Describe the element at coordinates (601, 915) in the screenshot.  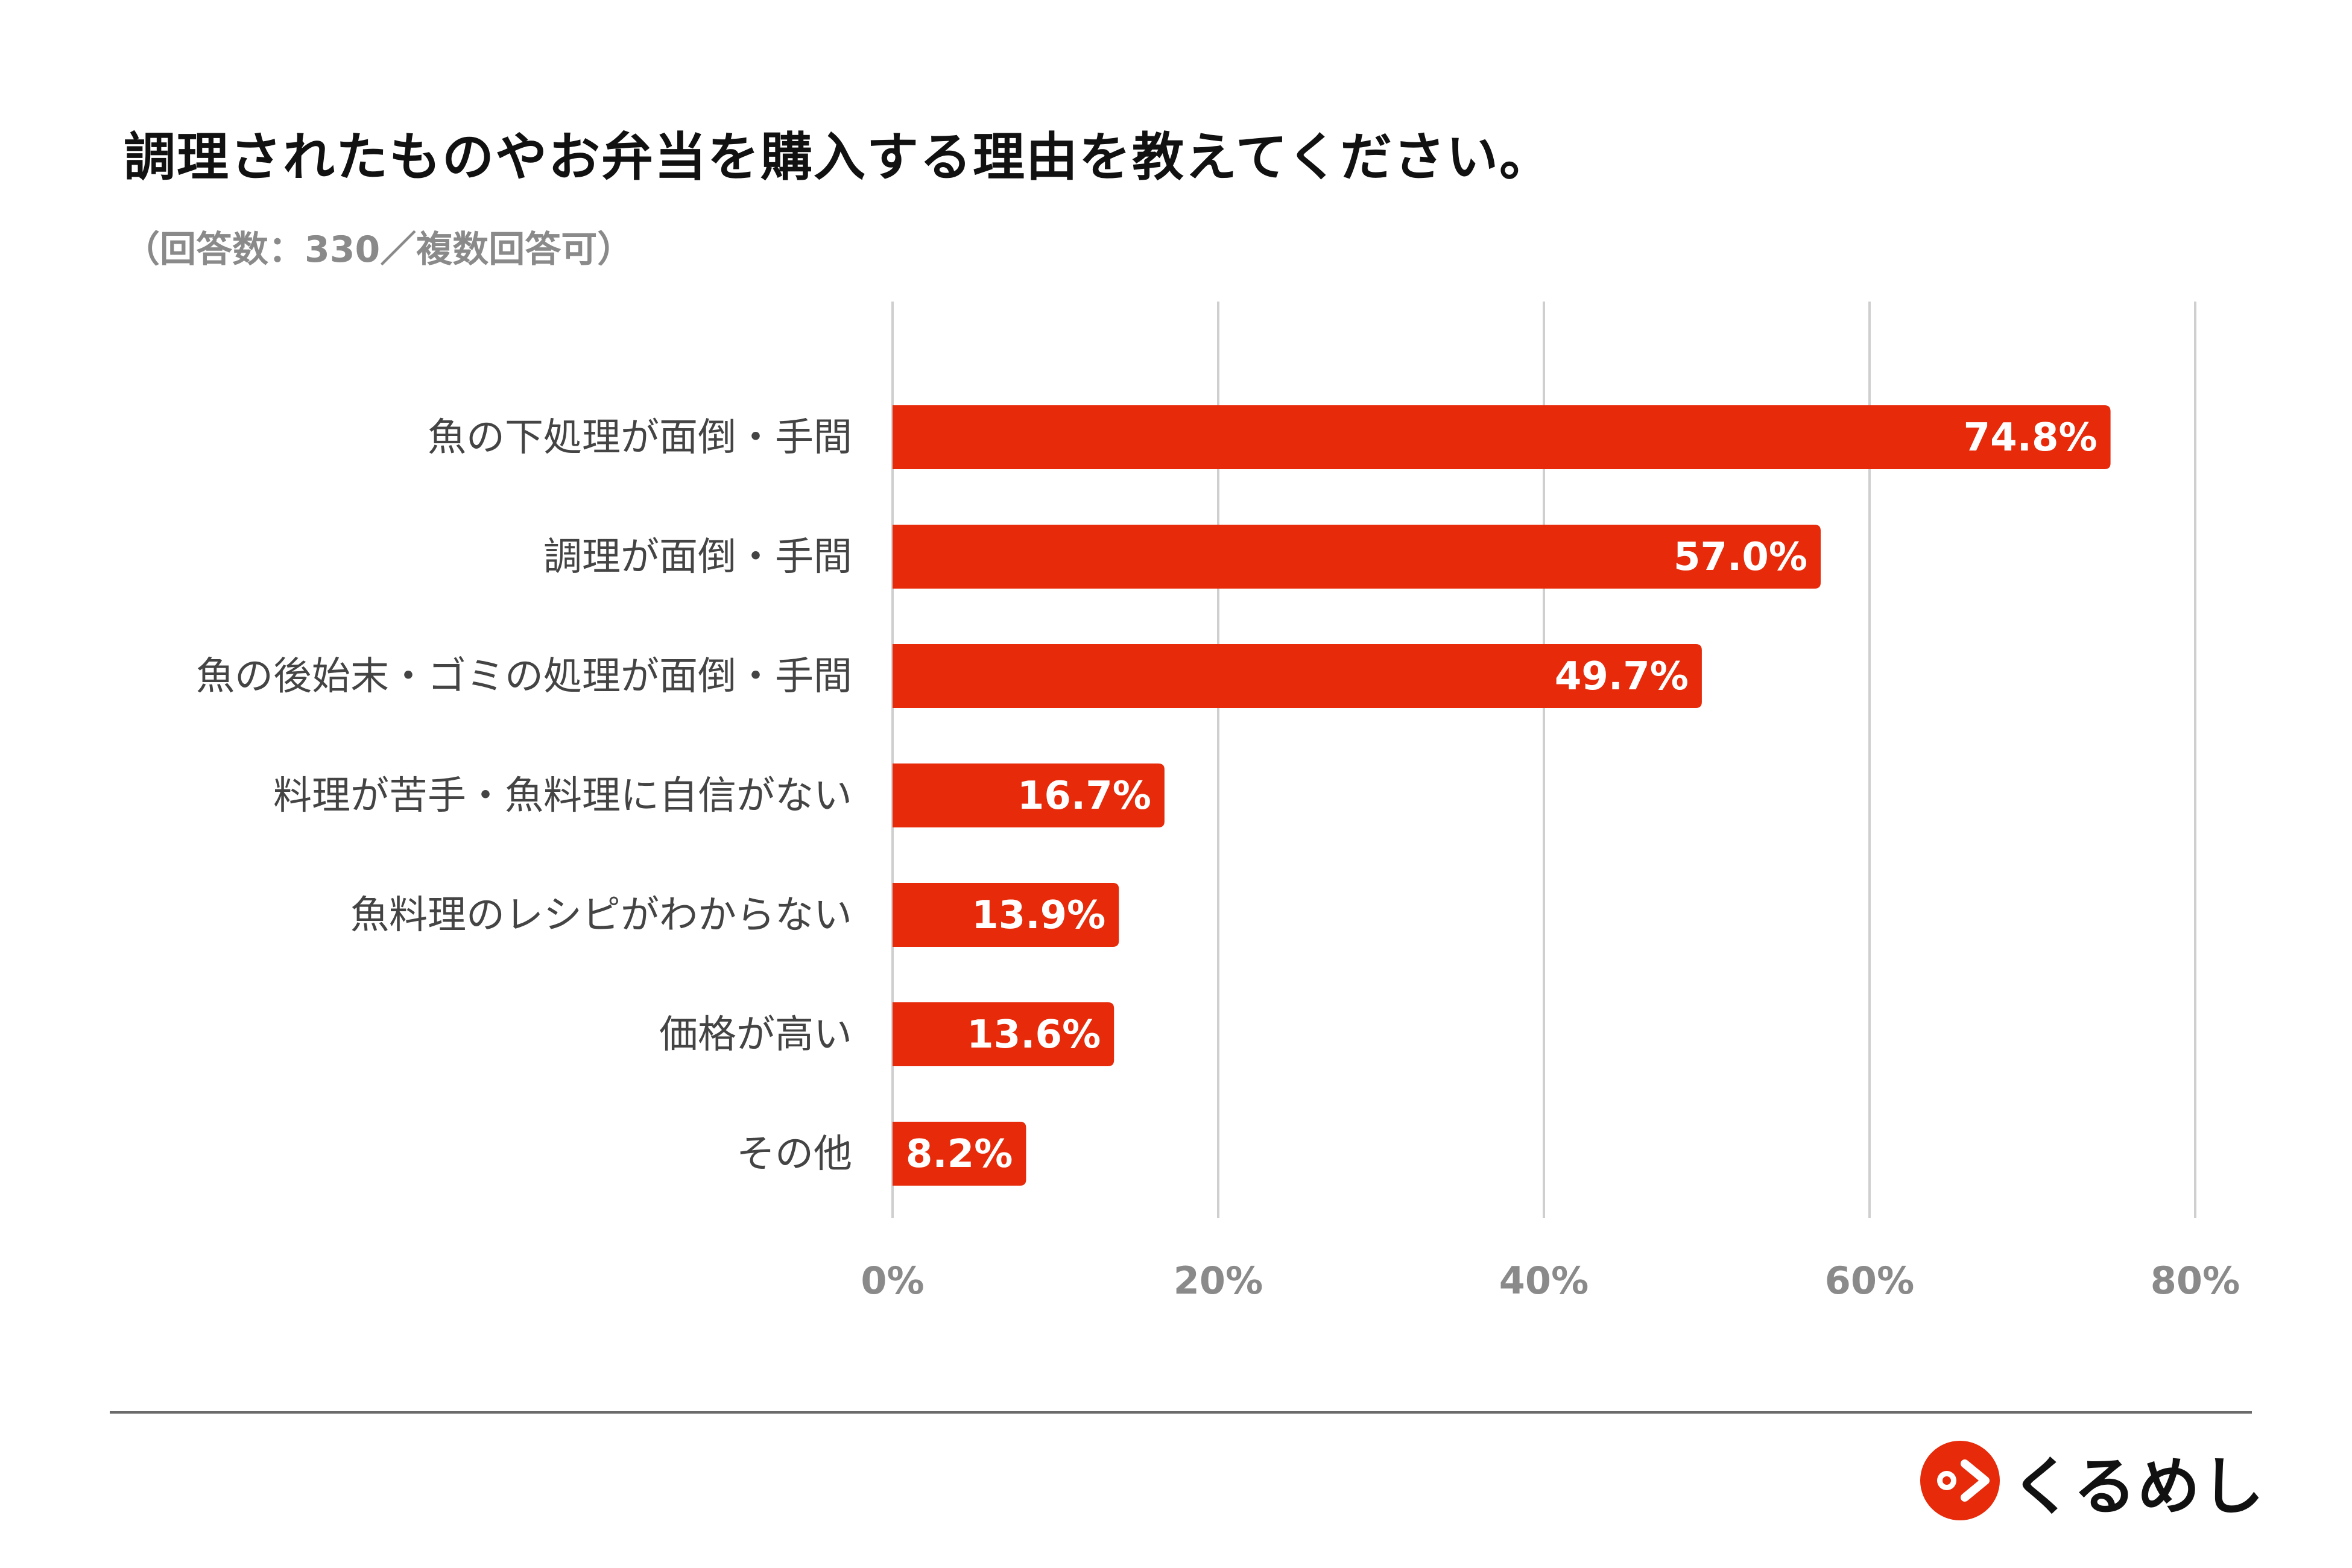
I see `category-label: 魚料理のレシピがわからない` at that location.